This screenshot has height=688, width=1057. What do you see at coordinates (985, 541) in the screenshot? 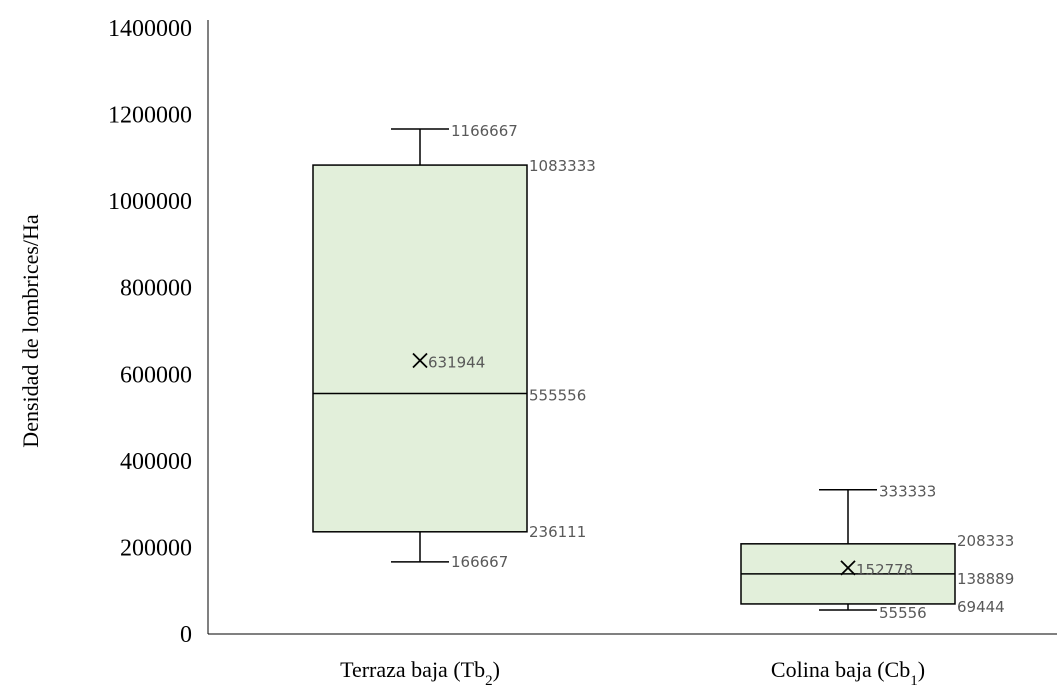
I see `data-label-q3: 208333` at bounding box center [985, 541].